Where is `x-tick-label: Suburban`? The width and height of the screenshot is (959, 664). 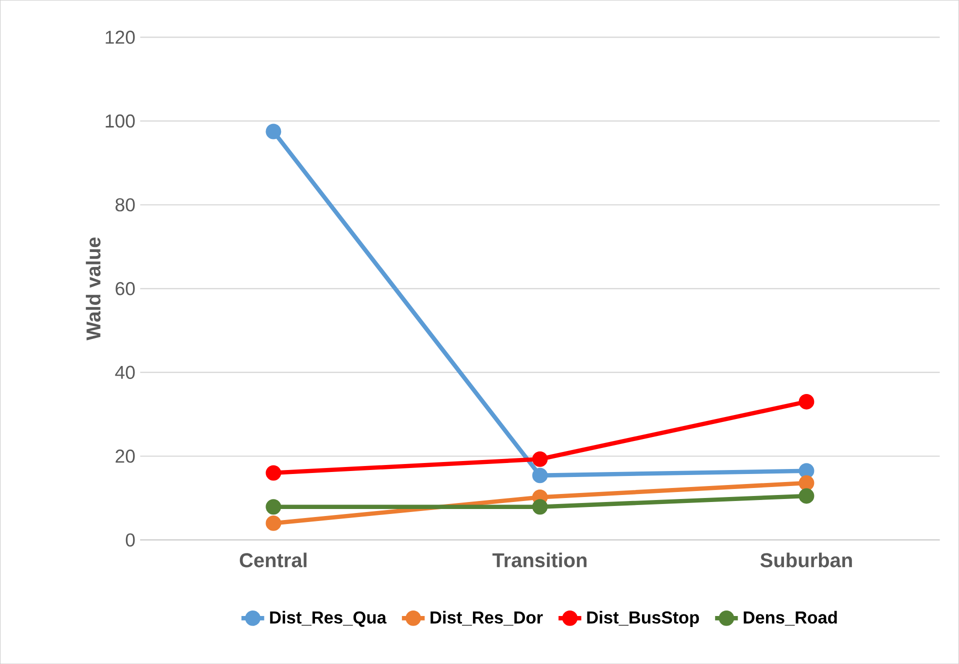
x-tick-label: Suburban is located at coordinates (806, 560).